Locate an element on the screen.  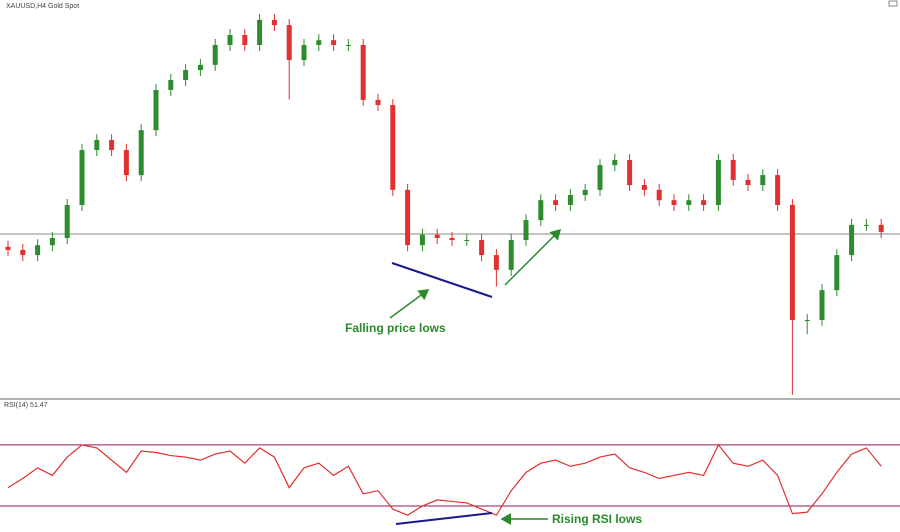
rsi-line is located at coordinates (444, 479).